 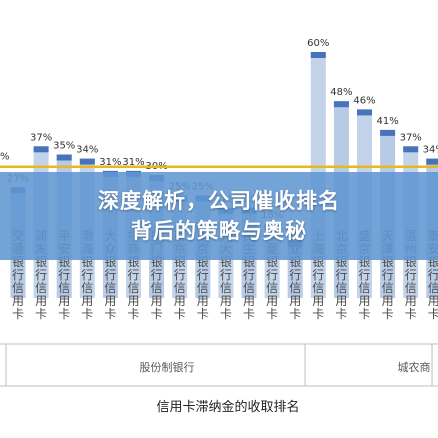 What do you see at coordinates (341, 92) in the screenshot?
I see `value-label: 48%` at bounding box center [341, 92].